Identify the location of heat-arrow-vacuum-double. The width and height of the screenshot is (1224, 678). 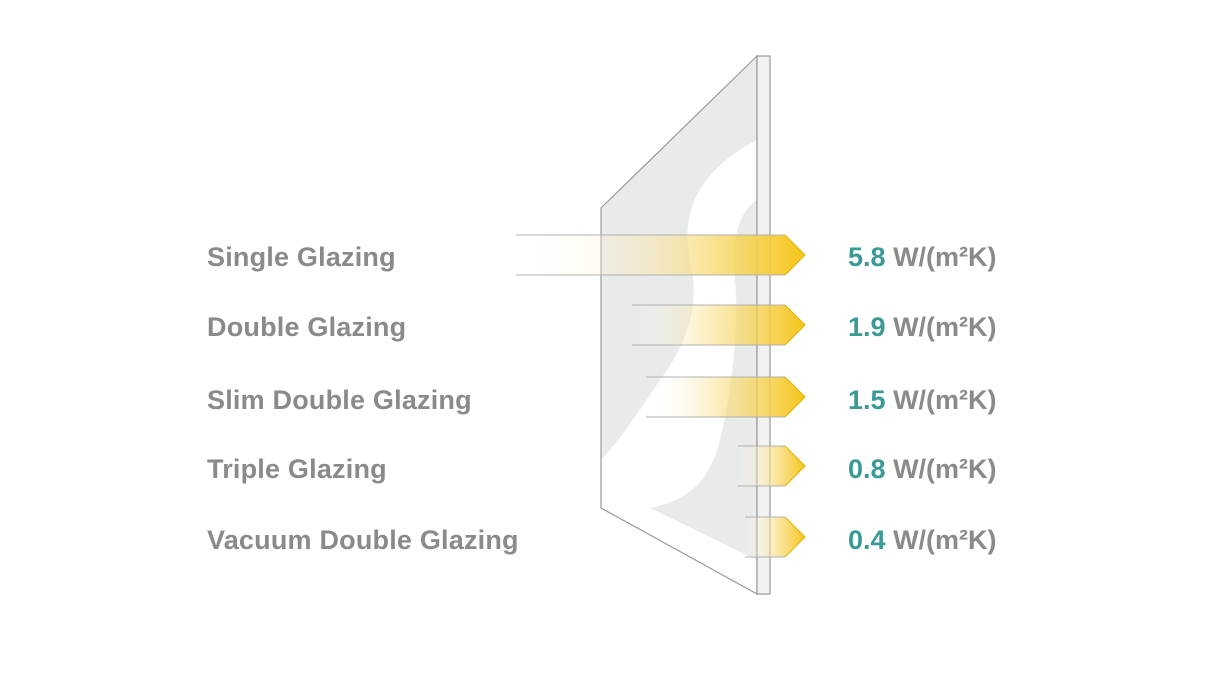
(775, 537).